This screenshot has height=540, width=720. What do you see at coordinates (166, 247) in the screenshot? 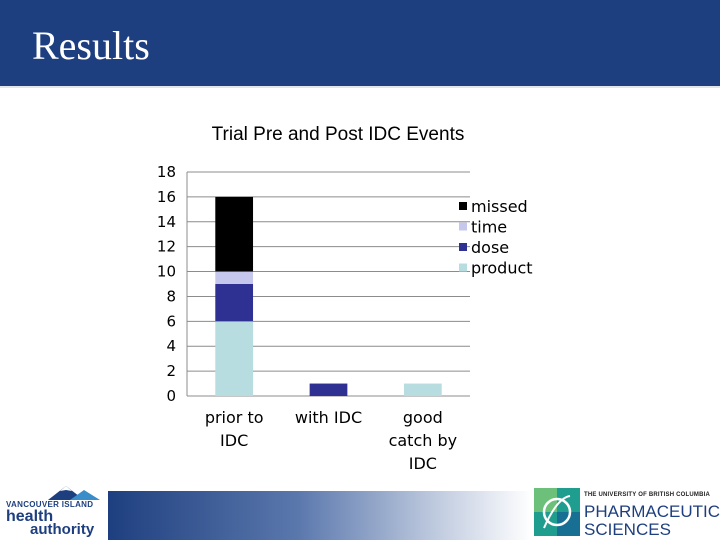
I see `y-tick-label: 12` at bounding box center [166, 247].